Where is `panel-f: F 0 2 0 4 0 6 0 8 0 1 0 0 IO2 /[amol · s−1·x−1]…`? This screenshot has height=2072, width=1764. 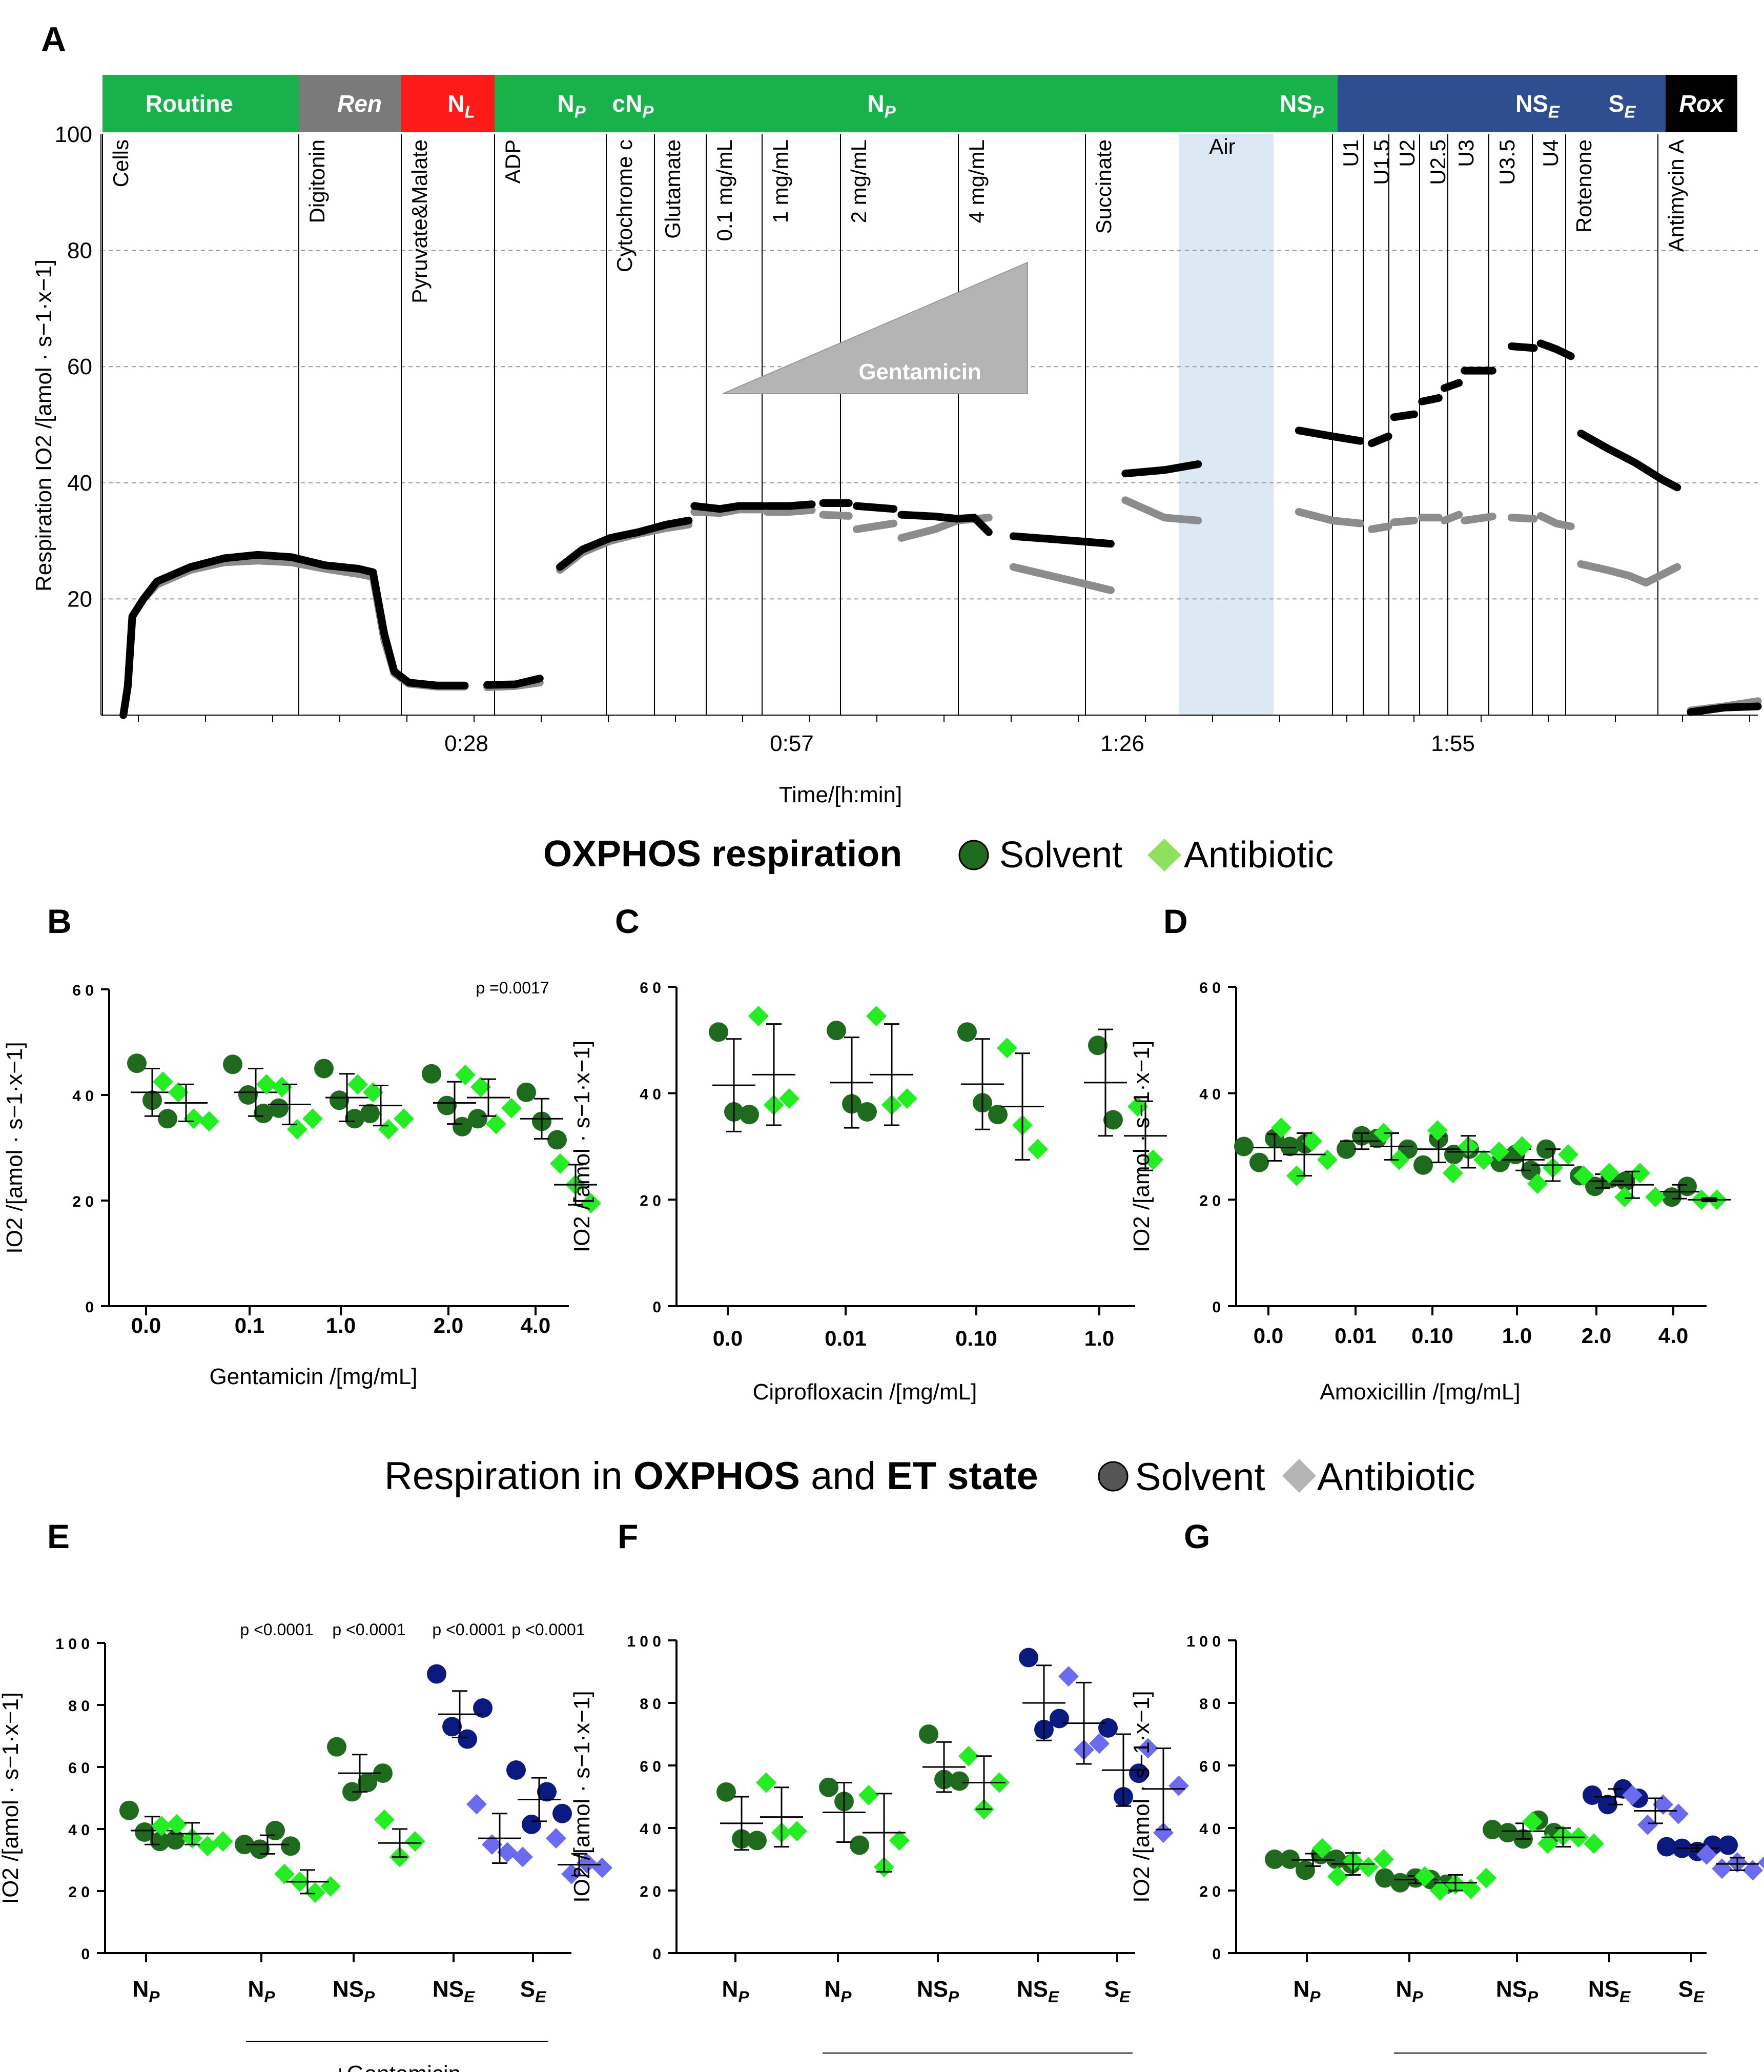
panel-f: F 0 2 0 4 0 6 0 8 0 1 0 0 IO2 /[amol · s−1·x−1]… is located at coordinates (879, 1785).